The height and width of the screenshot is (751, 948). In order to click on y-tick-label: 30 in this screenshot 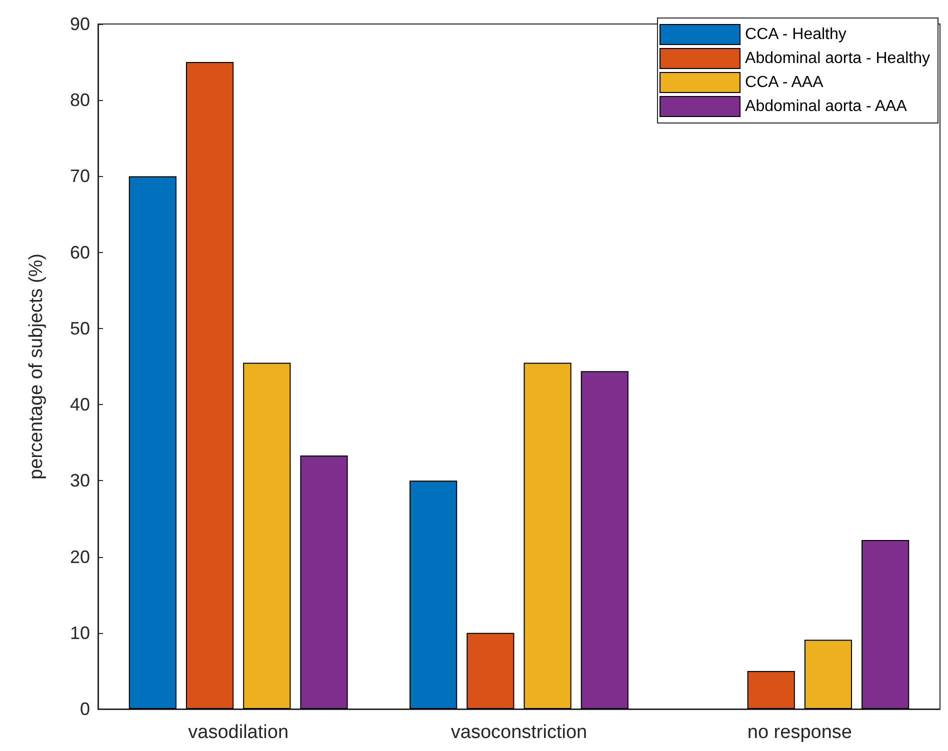, I will do `click(80, 480)`.